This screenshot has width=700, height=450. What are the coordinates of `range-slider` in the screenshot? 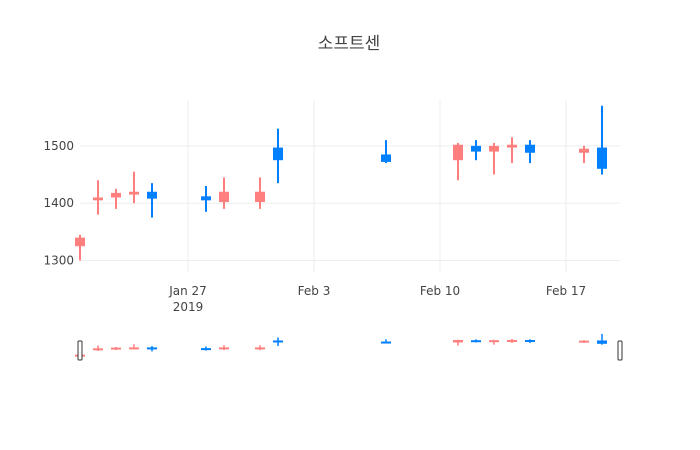 It's located at (349, 347).